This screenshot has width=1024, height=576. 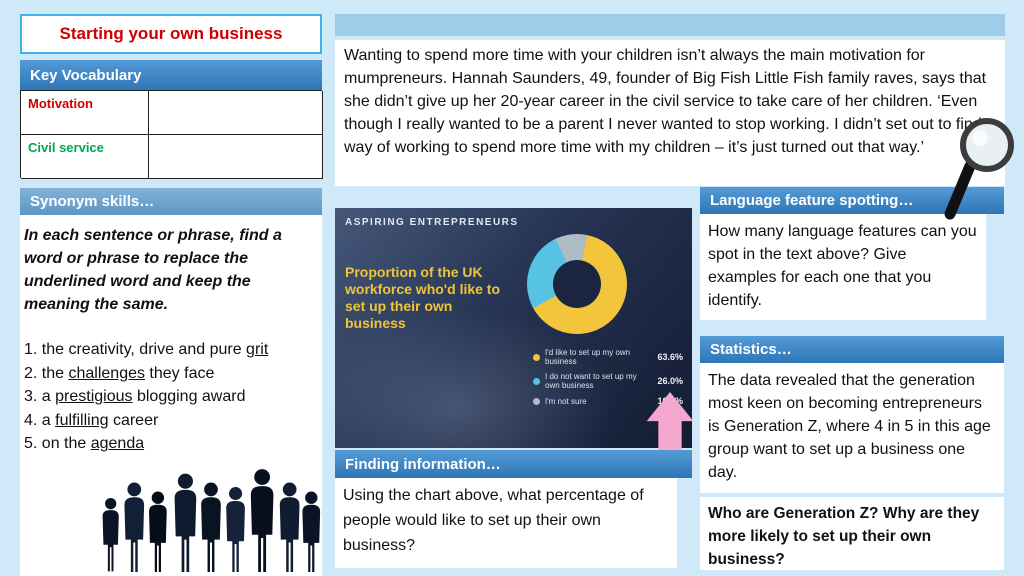 I want to click on slide-title-box: Starting your own business, so click(x=171, y=34).